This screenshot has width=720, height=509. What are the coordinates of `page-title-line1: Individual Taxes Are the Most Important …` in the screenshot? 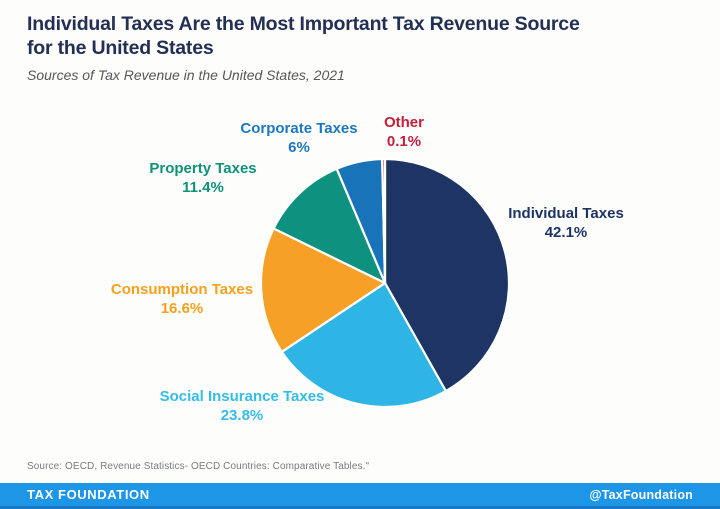 It's located at (303, 24).